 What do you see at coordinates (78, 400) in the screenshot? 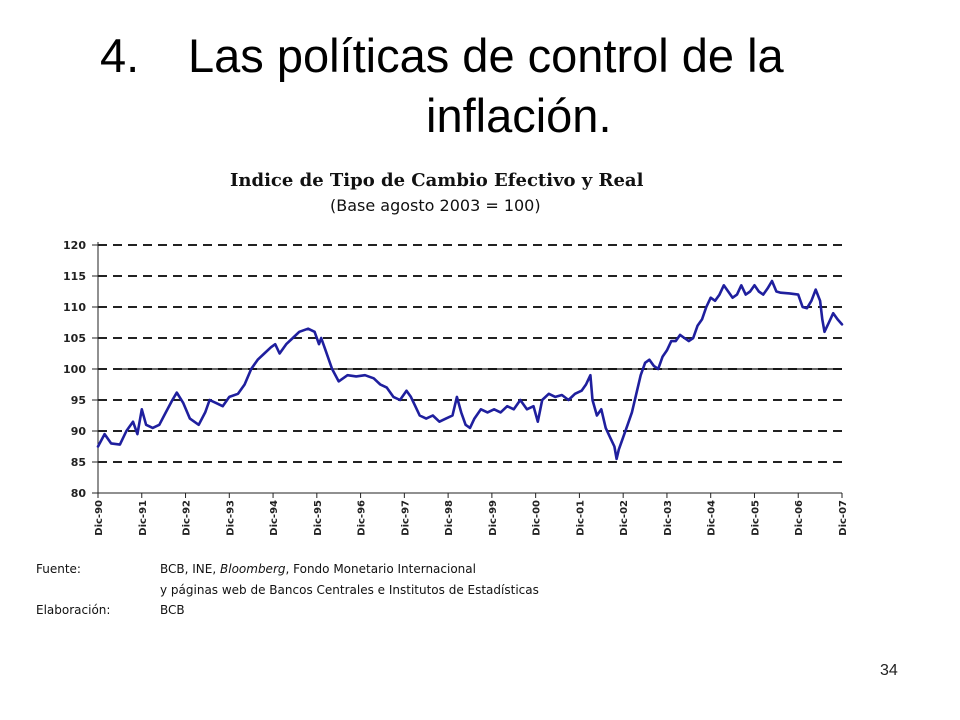
I see `y-tick-label-95: 95` at bounding box center [78, 400].